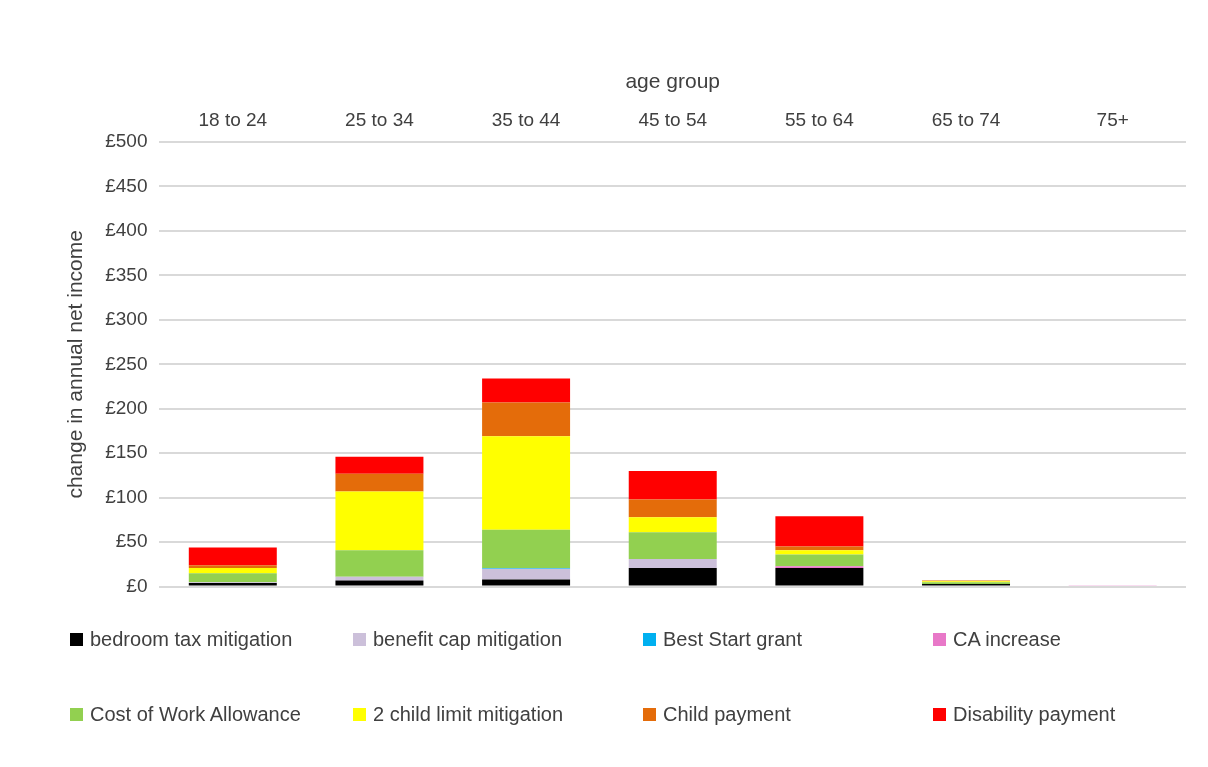 The image size is (1208, 767). Describe the element at coordinates (468, 714) in the screenshot. I see `legend-label: 2 child limit mitigation` at that location.